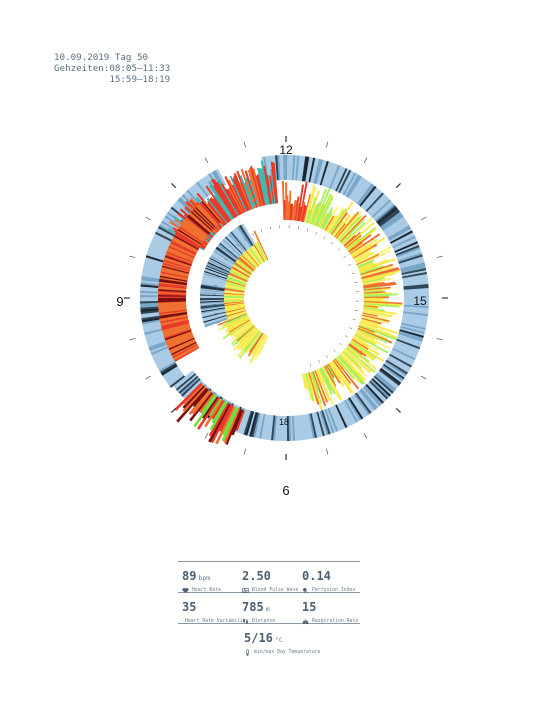 The height and width of the screenshot is (720, 540). Describe the element at coordinates (215, 610) in the screenshot. I see `stat-hrv: 35 Heart Rate Variability` at that location.